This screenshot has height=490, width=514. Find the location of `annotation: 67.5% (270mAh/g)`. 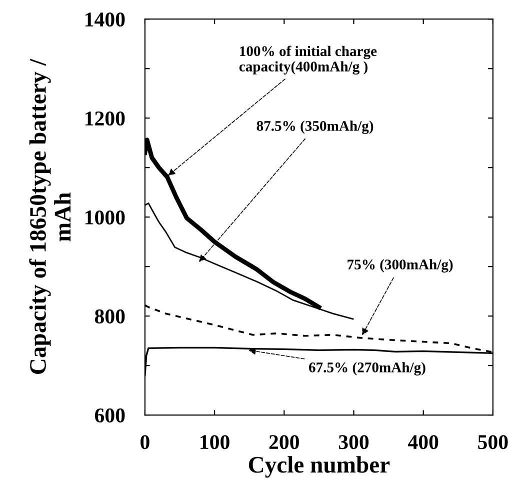

annotation: 67.5% (270mAh/g) is located at coordinates (367, 369).